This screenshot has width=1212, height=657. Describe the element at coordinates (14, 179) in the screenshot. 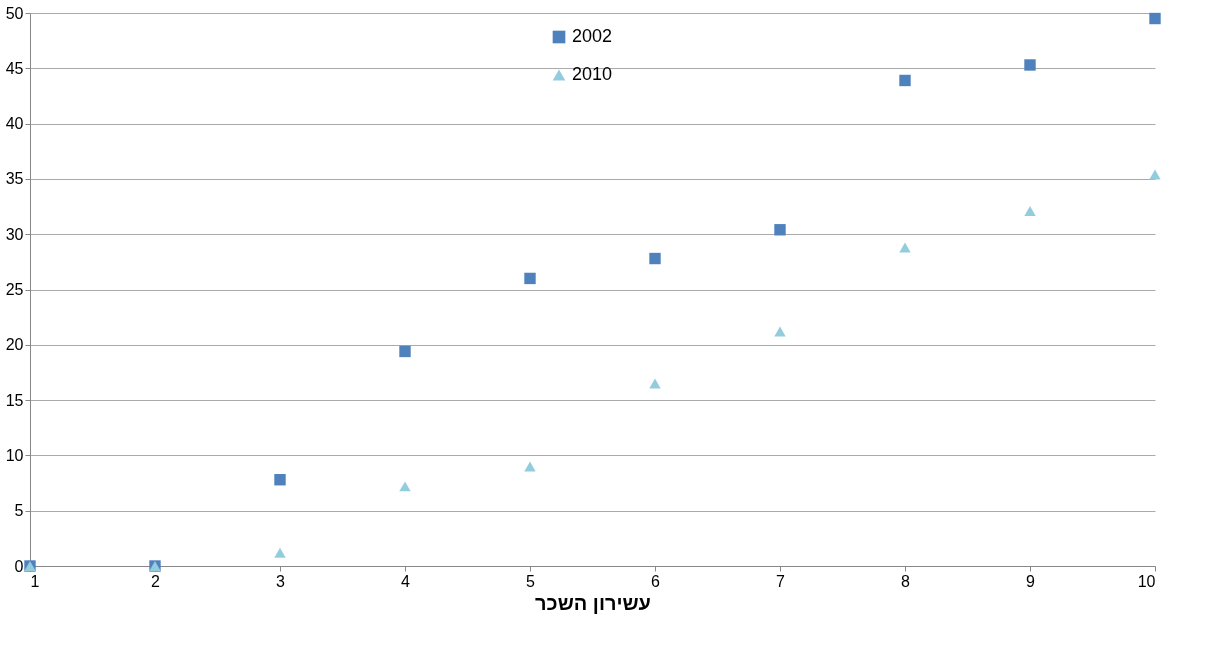

I see `y-tick-label: 35` at that location.